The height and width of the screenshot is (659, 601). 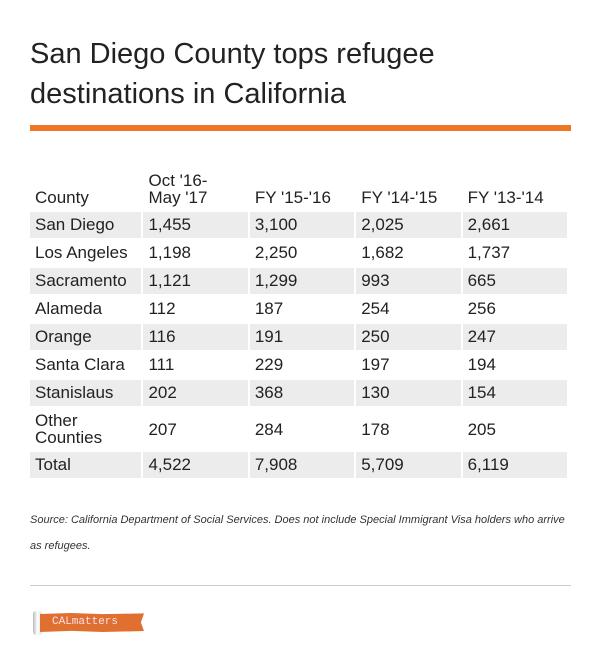 What do you see at coordinates (375, 308) in the screenshot?
I see `value-cell: 254` at bounding box center [375, 308].